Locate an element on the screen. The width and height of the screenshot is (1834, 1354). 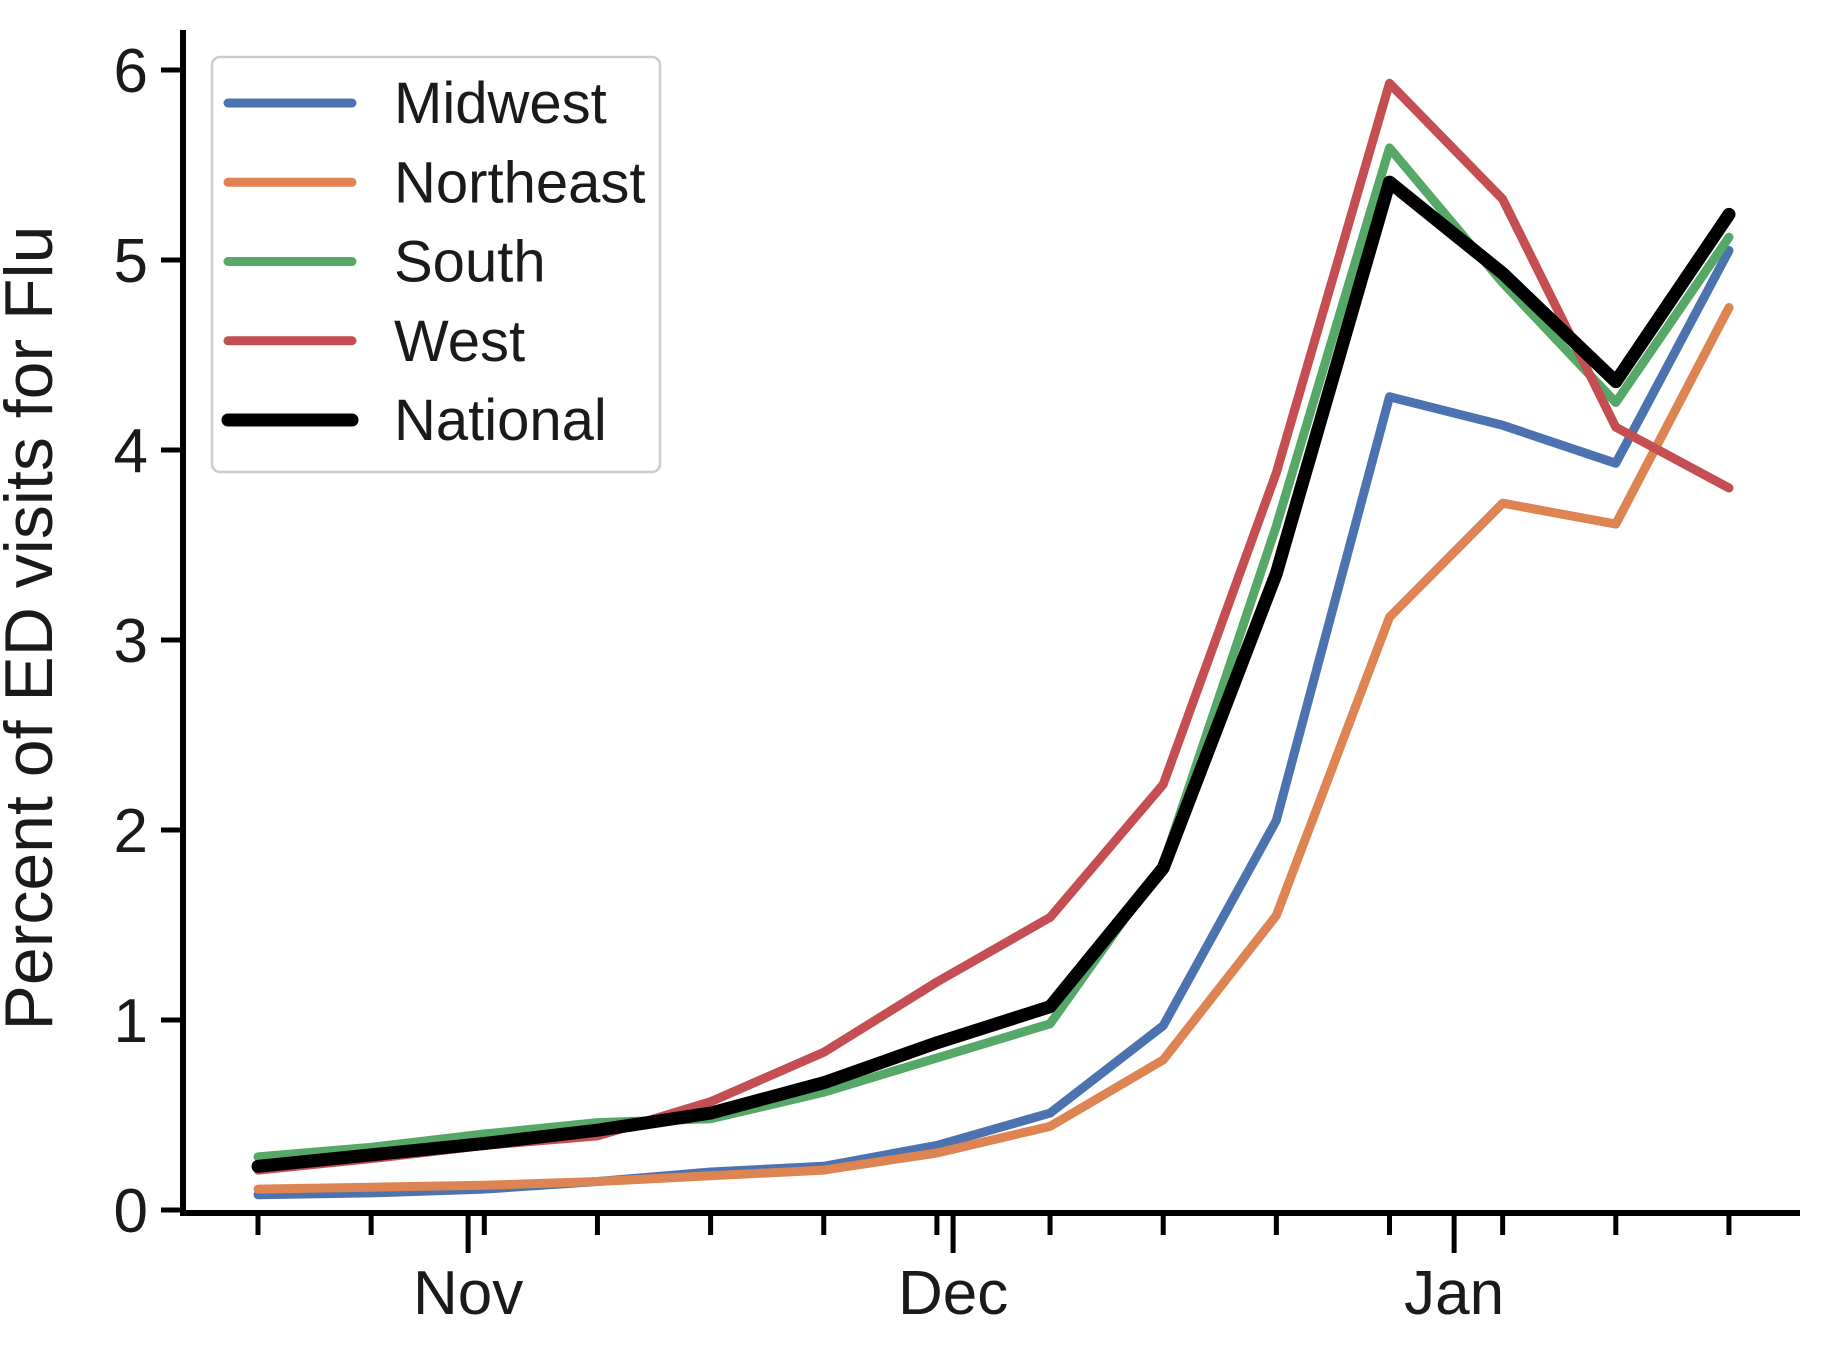
x-axis: Nov Dec Jan is located at coordinates (993, 1270).